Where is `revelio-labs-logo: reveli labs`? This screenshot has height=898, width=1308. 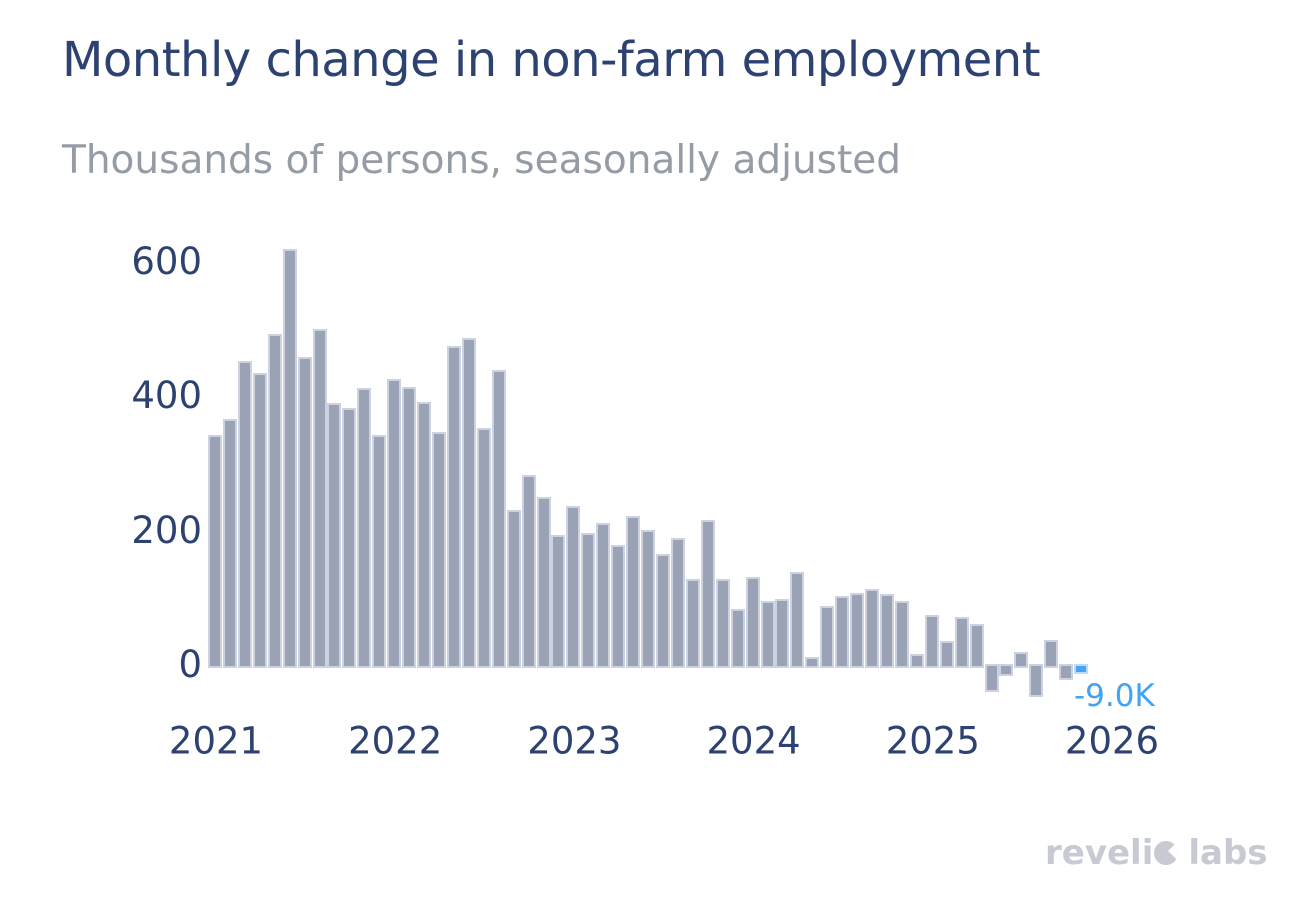 revelio-labs-logo: reveli labs is located at coordinates (1156, 853).